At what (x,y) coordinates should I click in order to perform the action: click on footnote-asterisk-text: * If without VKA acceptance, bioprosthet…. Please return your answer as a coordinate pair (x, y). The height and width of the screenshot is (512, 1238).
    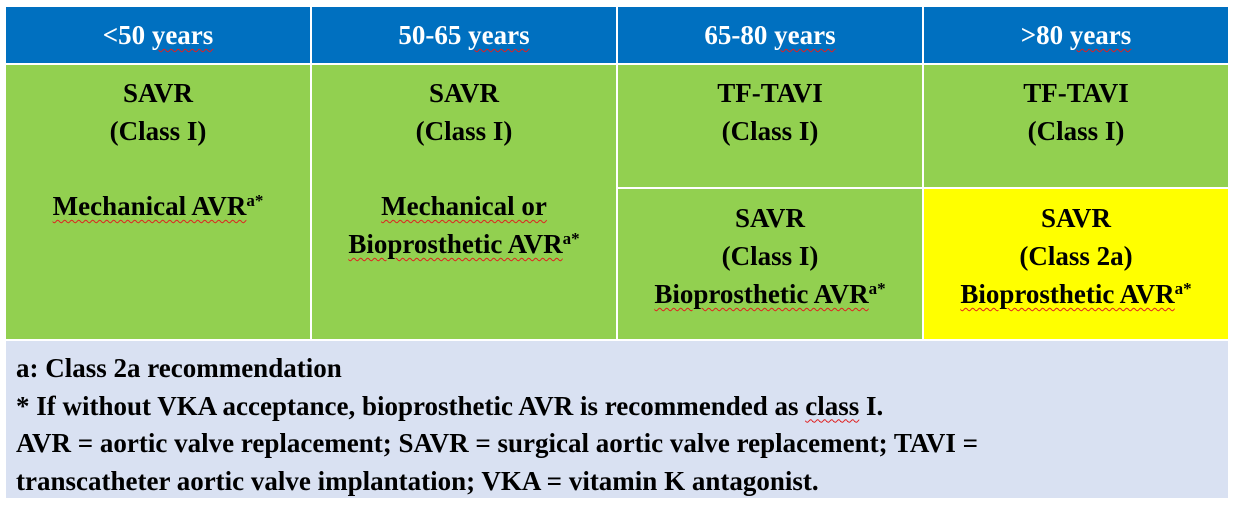
    Looking at the image, I should click on (411, 405).